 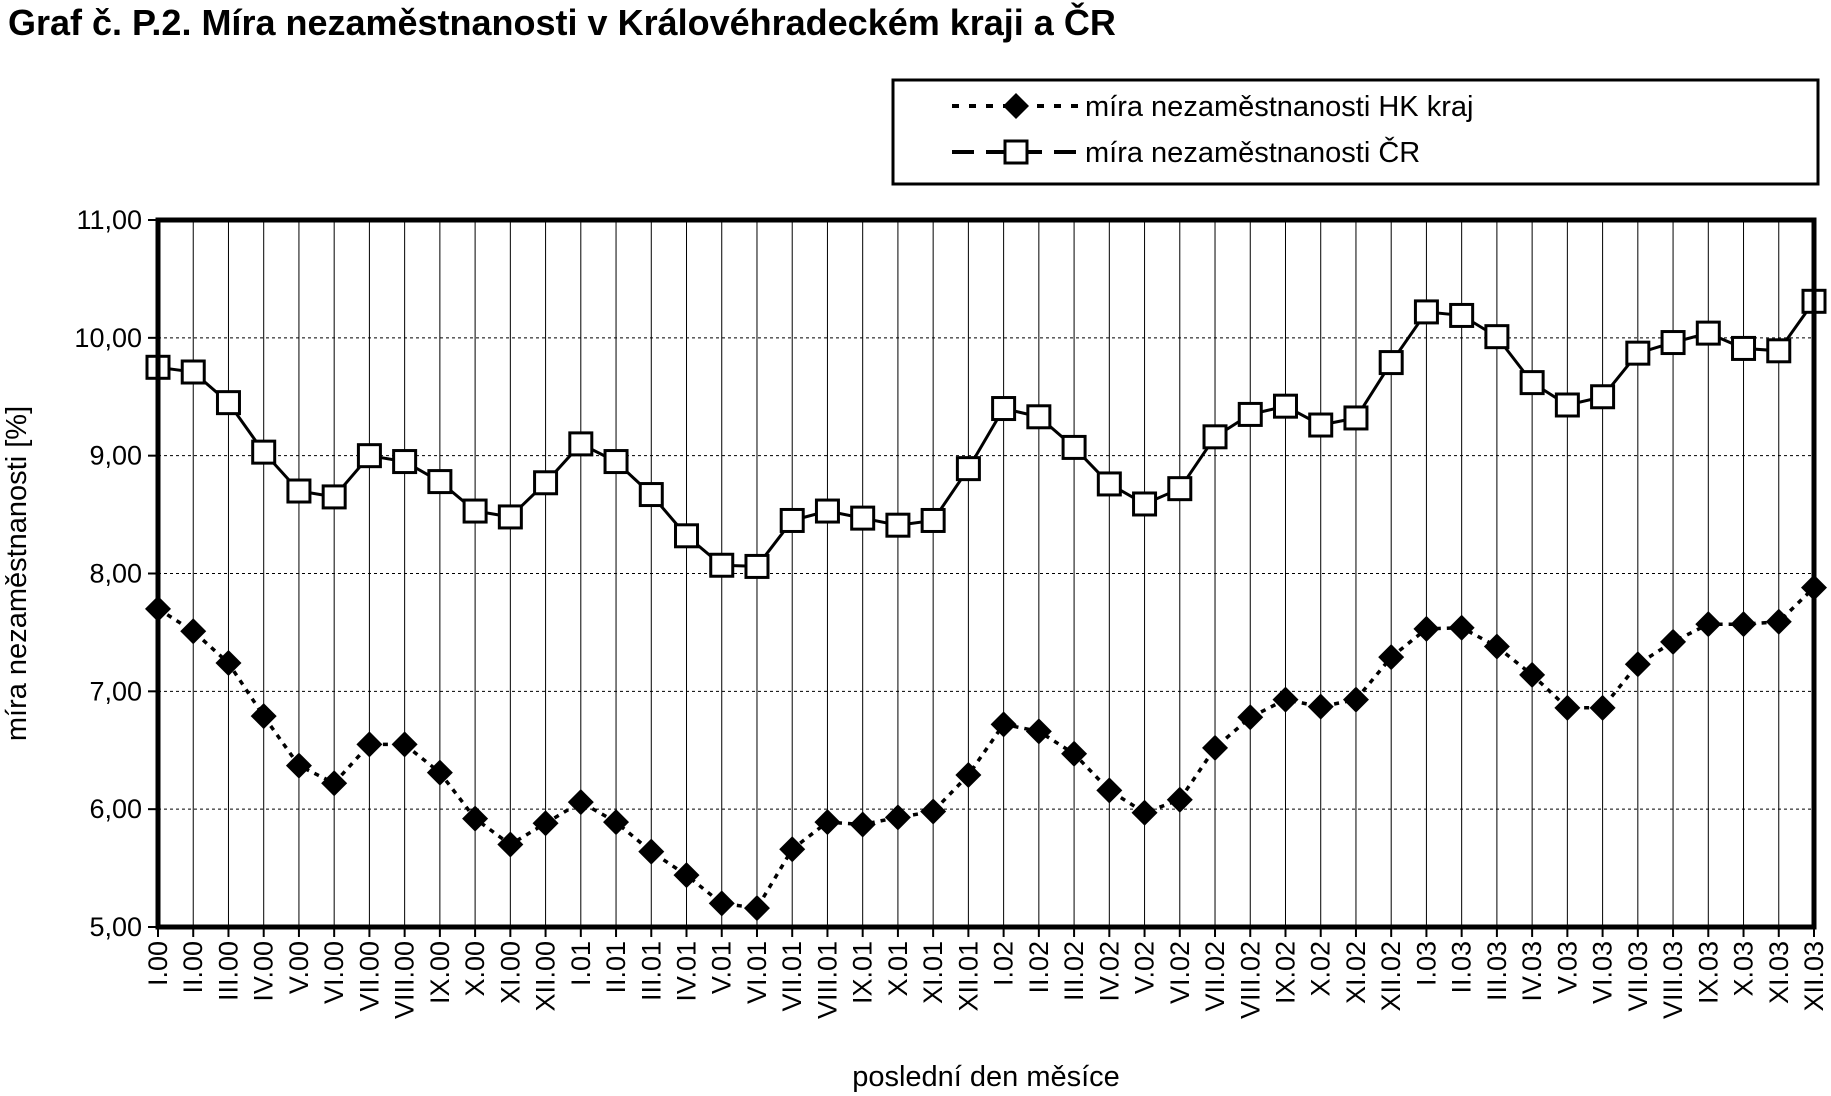 I want to click on x-tick-label: V.02, so click(x=1145, y=967).